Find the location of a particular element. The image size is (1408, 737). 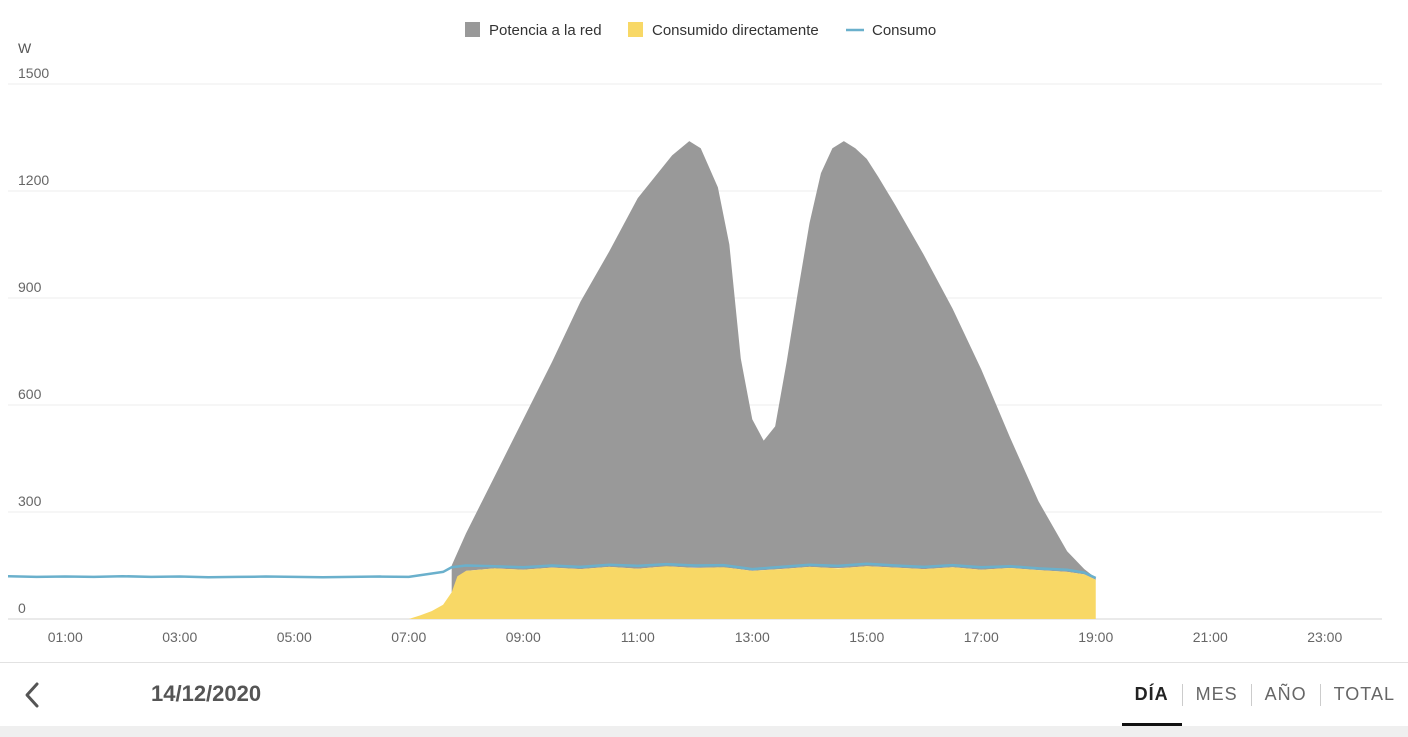

previous-day-button is located at coordinates (32, 695).